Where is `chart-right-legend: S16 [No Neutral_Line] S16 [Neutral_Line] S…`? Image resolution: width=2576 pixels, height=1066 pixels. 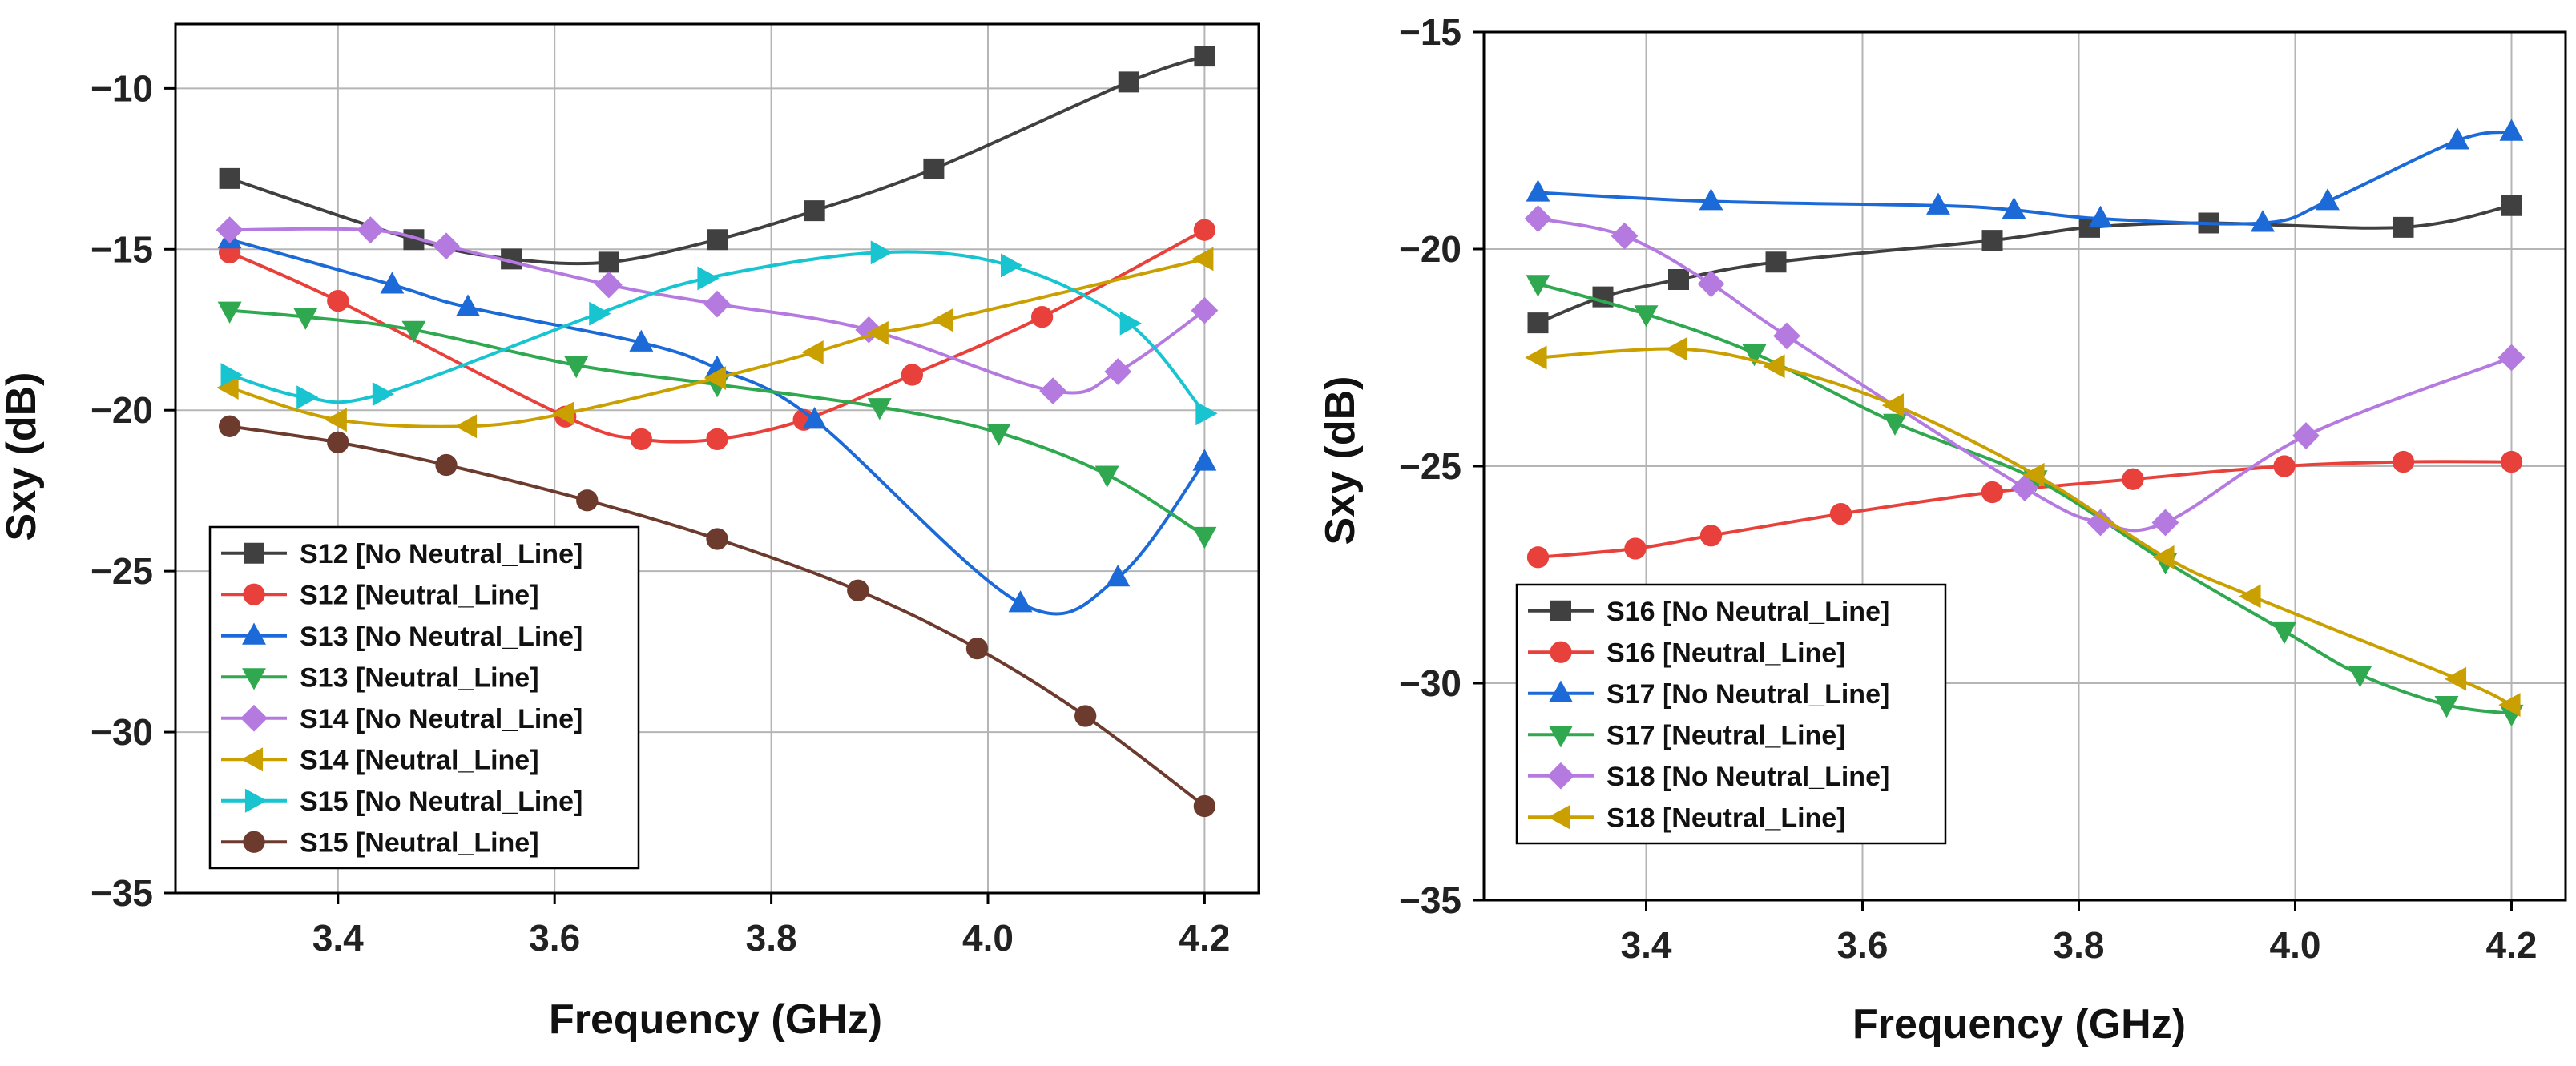 chart-right-legend: S16 [No Neutral_Line] S16 [Neutral_Line] S… is located at coordinates (1731, 714).